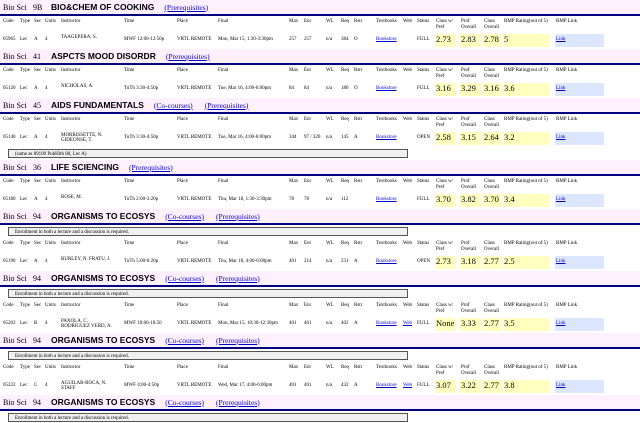  Describe the element at coordinates (9, 199) in the screenshot. I see `section-code: 05180` at that location.